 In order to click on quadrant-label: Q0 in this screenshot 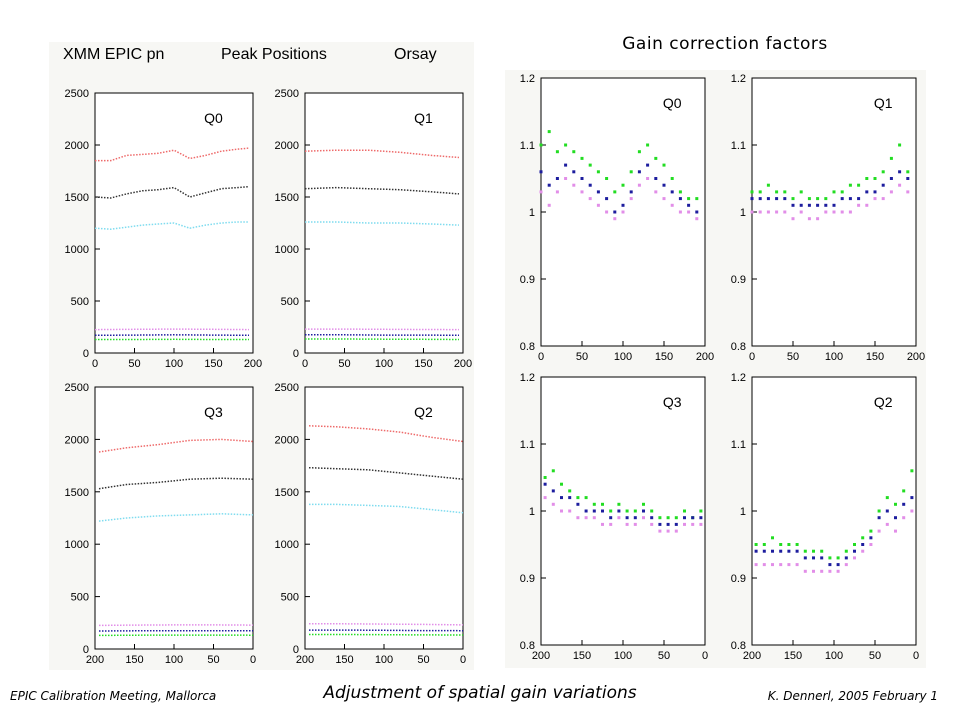, I will do `click(672, 103)`.